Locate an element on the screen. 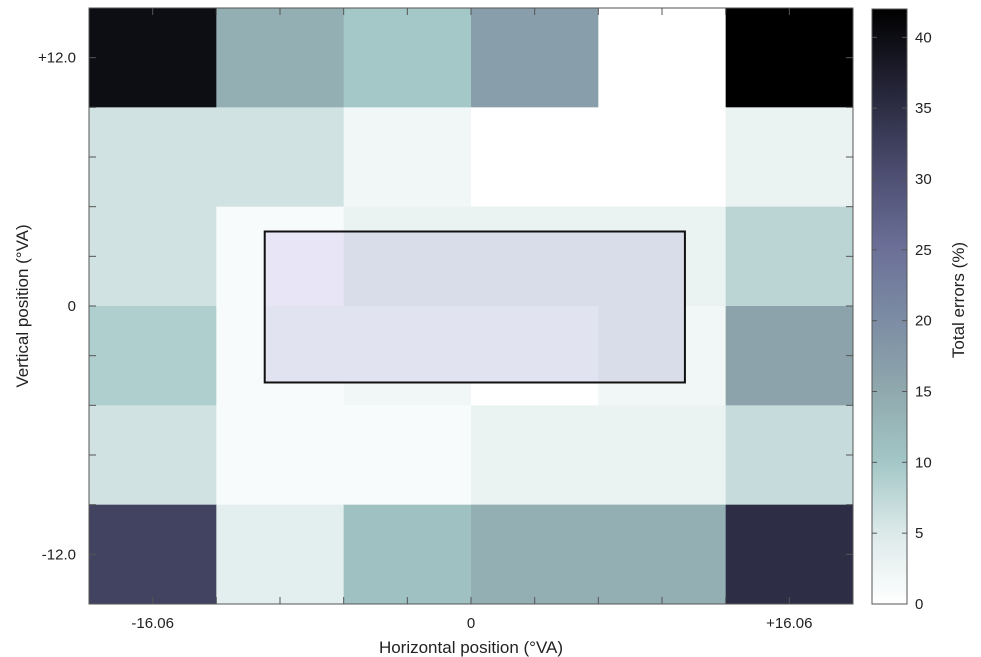  colorbar-tick-label: 30 is located at coordinates (923, 179).